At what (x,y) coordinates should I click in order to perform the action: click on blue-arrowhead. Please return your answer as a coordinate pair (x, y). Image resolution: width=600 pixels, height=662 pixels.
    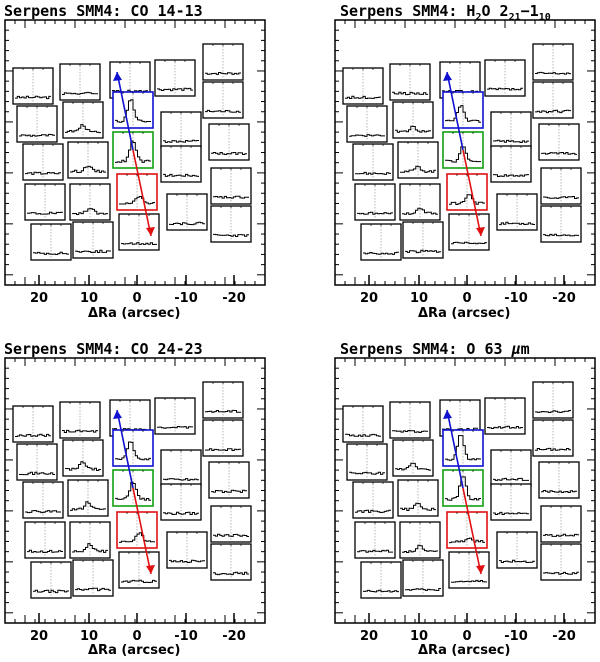
    Looking at the image, I should click on (447, 414).